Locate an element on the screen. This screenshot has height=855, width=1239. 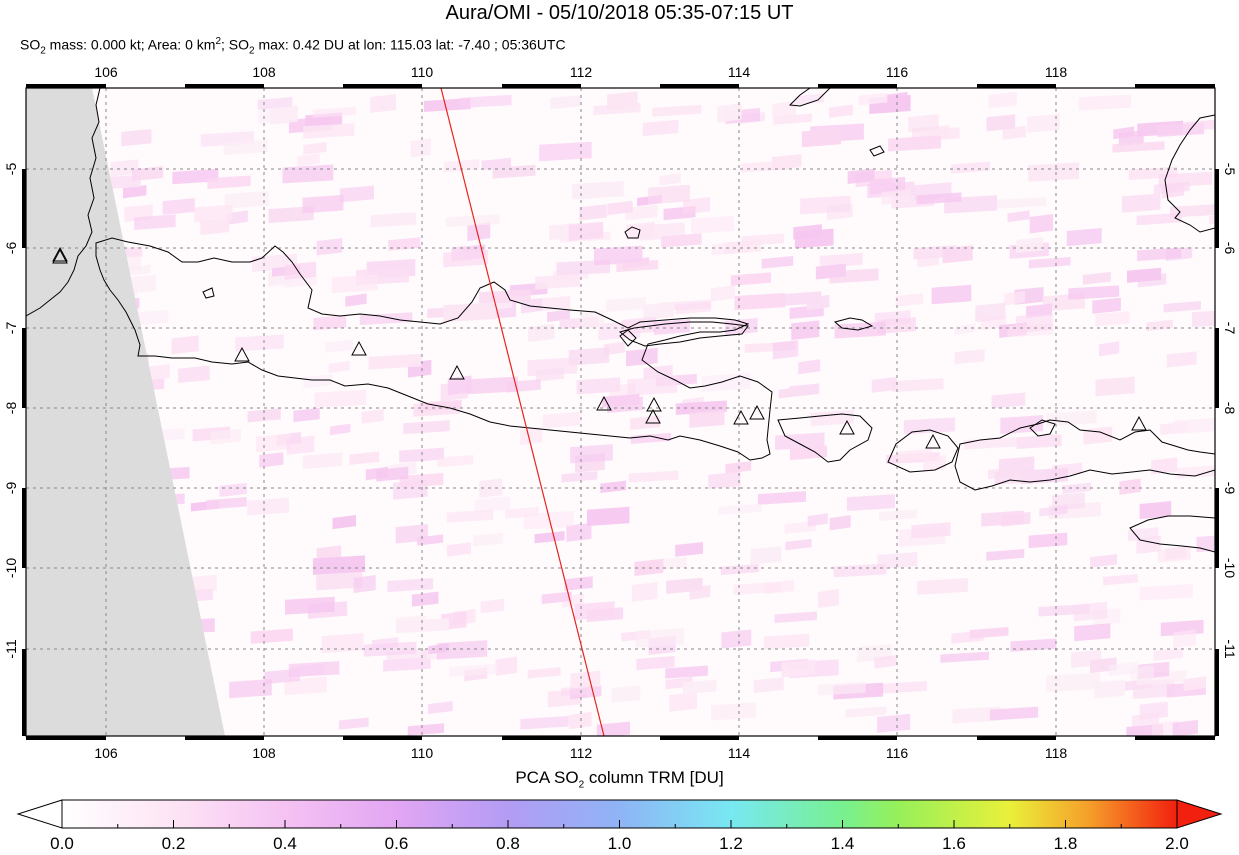
lon-tick-top: 118 is located at coordinates (1056, 72).